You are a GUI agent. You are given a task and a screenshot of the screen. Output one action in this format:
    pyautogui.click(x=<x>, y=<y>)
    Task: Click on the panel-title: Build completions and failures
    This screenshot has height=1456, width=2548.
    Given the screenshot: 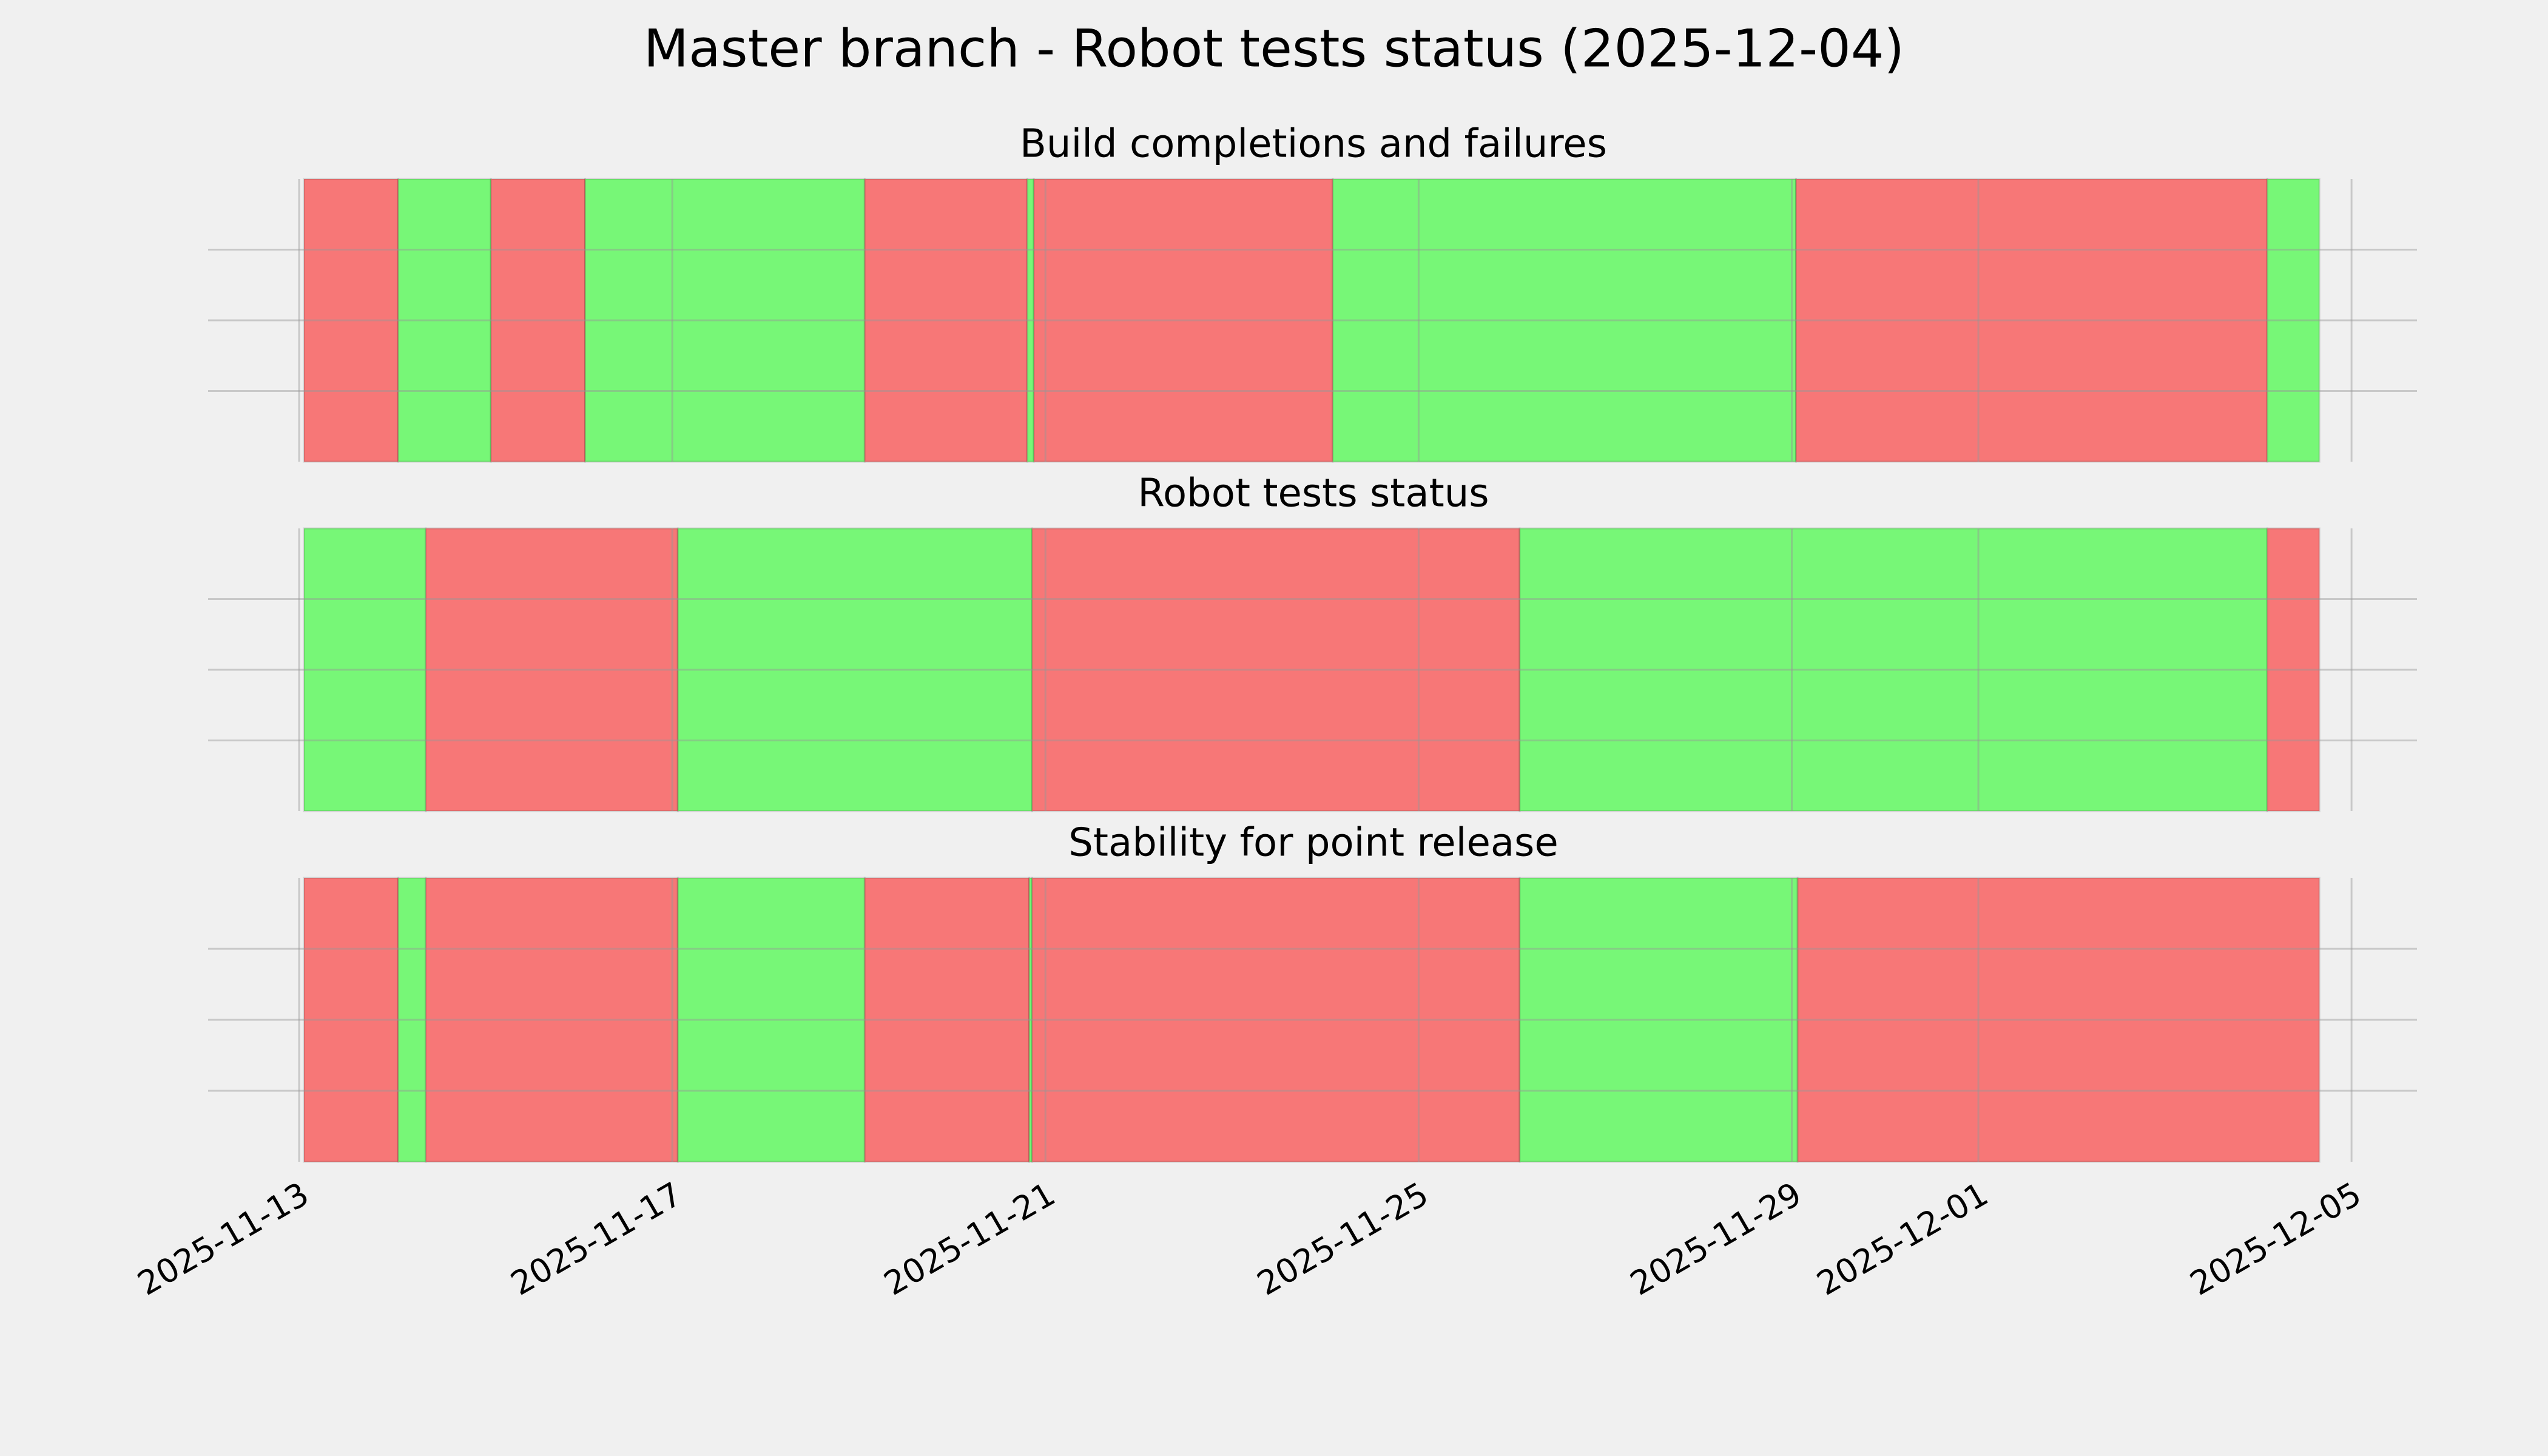 What is the action you would take?
    pyautogui.click(x=1313, y=144)
    